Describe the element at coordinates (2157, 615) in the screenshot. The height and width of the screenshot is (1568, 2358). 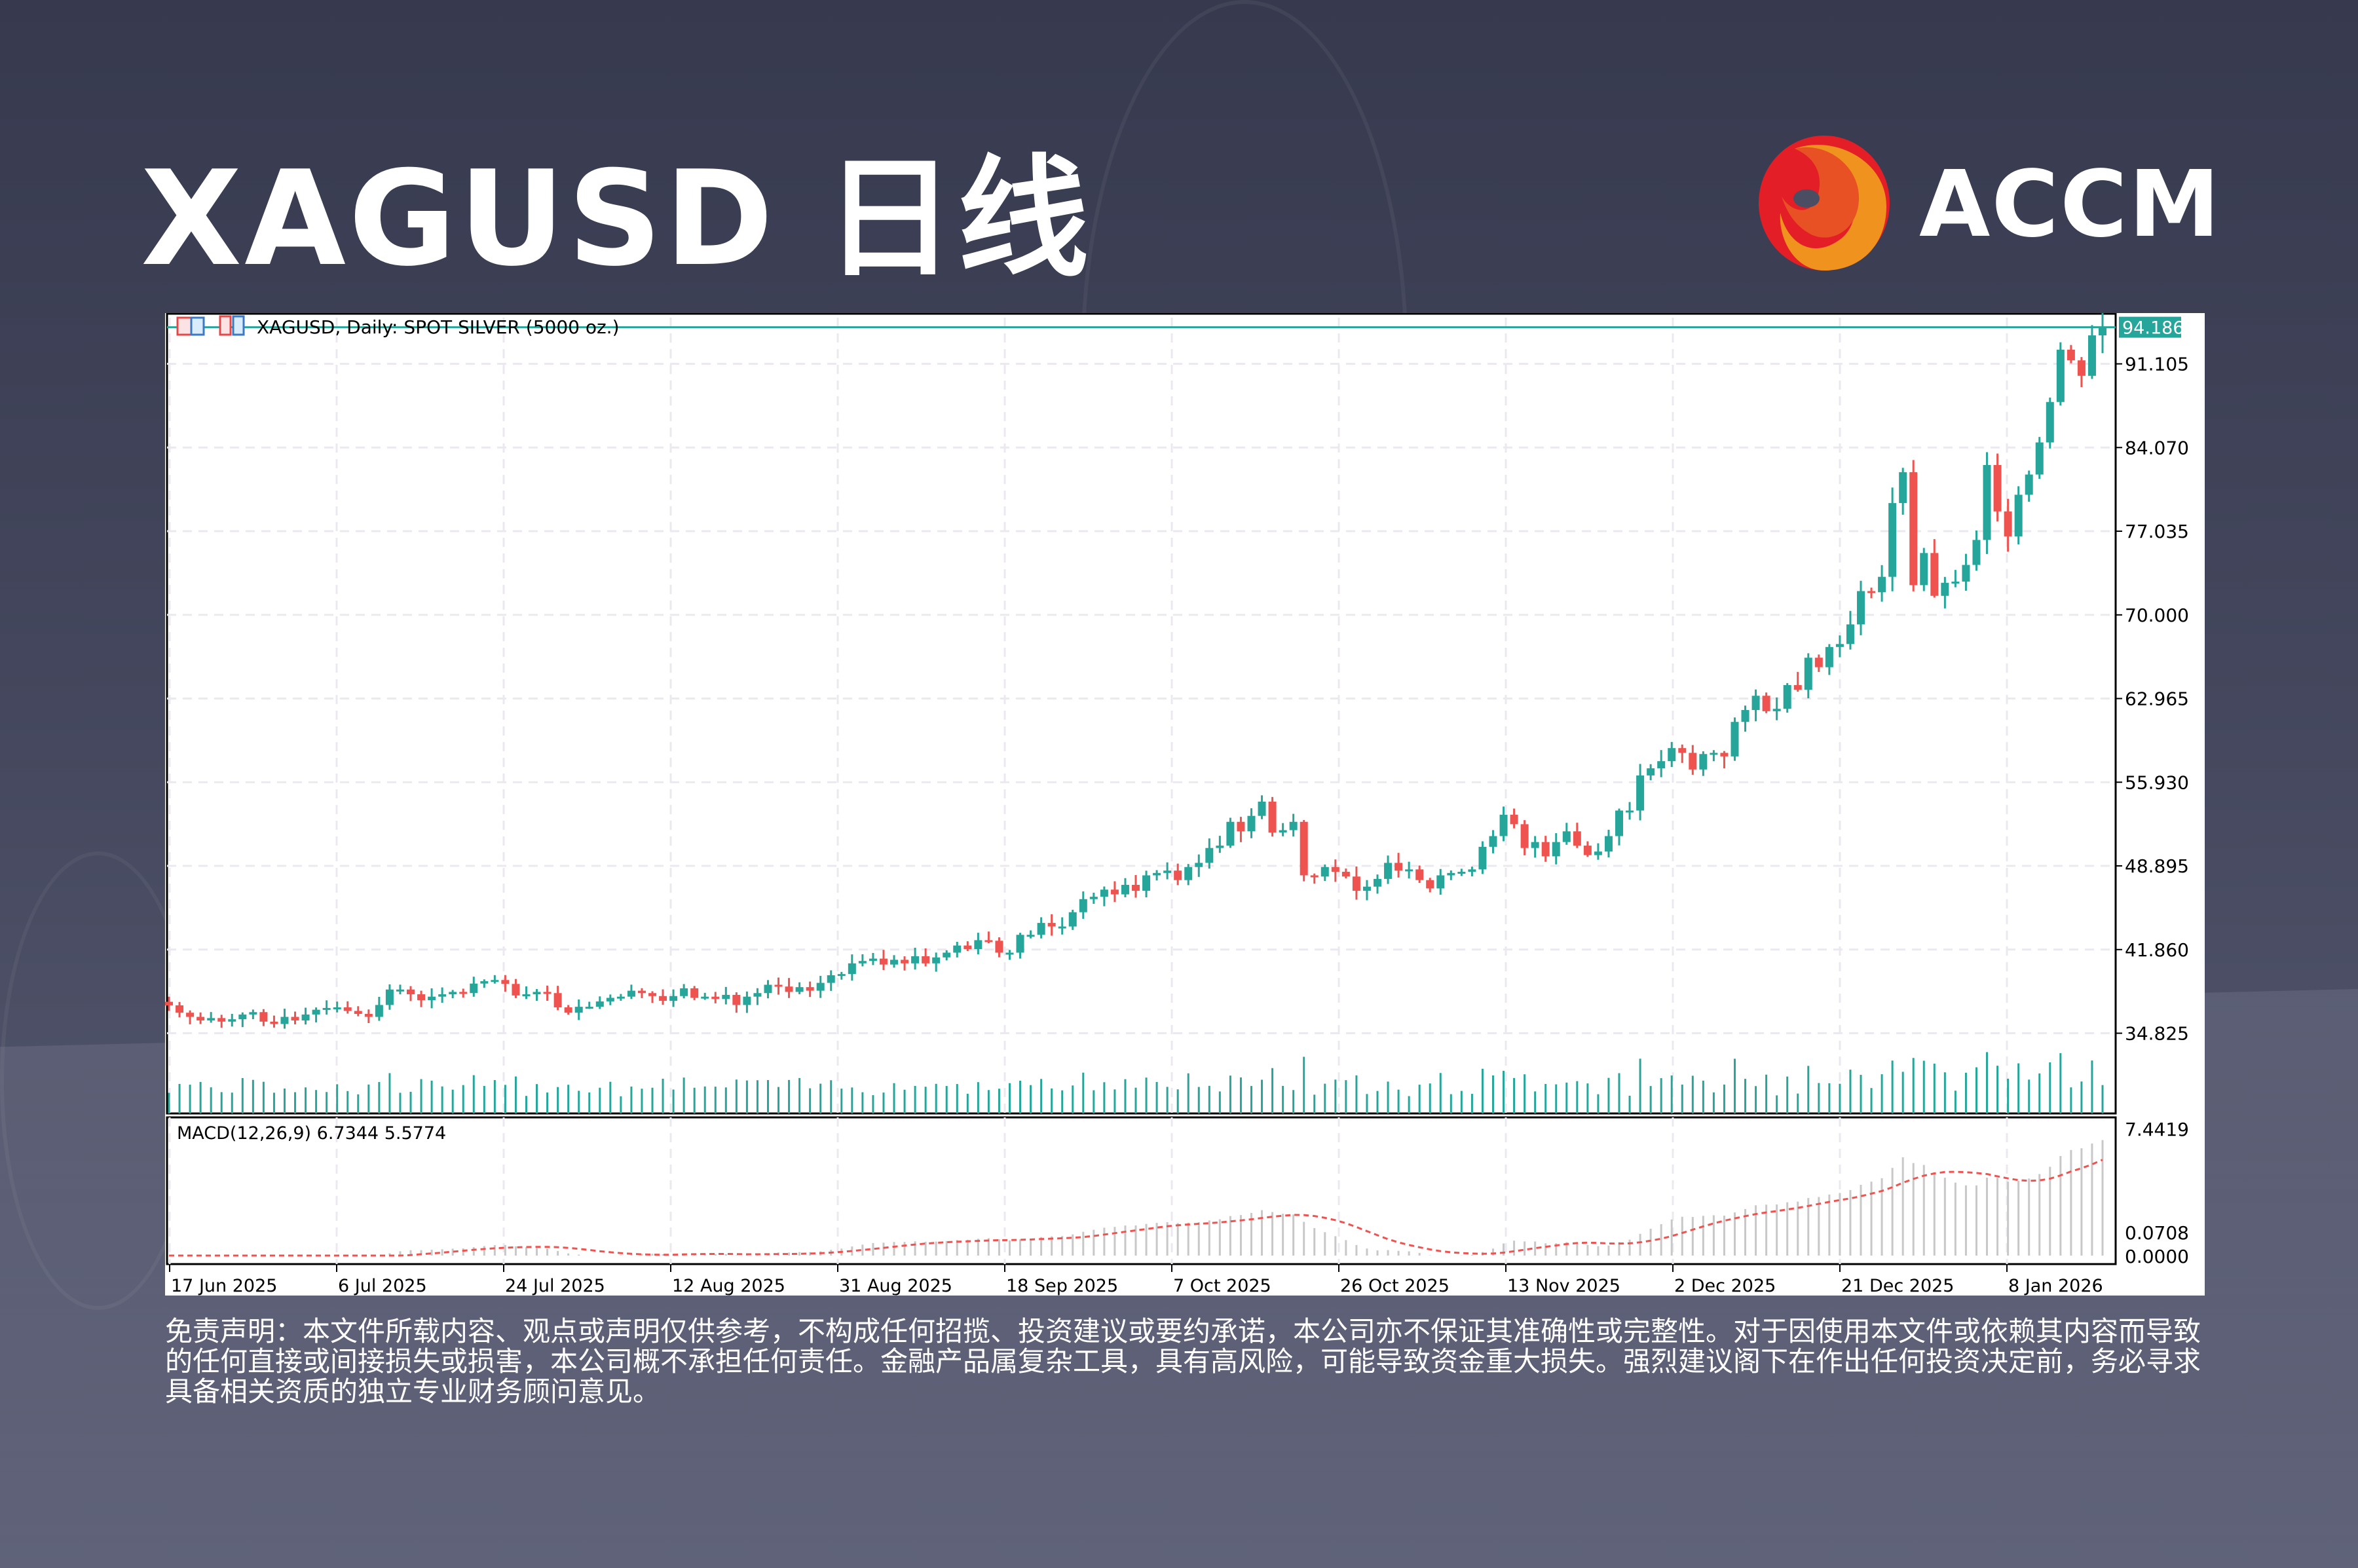
I see `y-tick-label: 70.000` at that location.